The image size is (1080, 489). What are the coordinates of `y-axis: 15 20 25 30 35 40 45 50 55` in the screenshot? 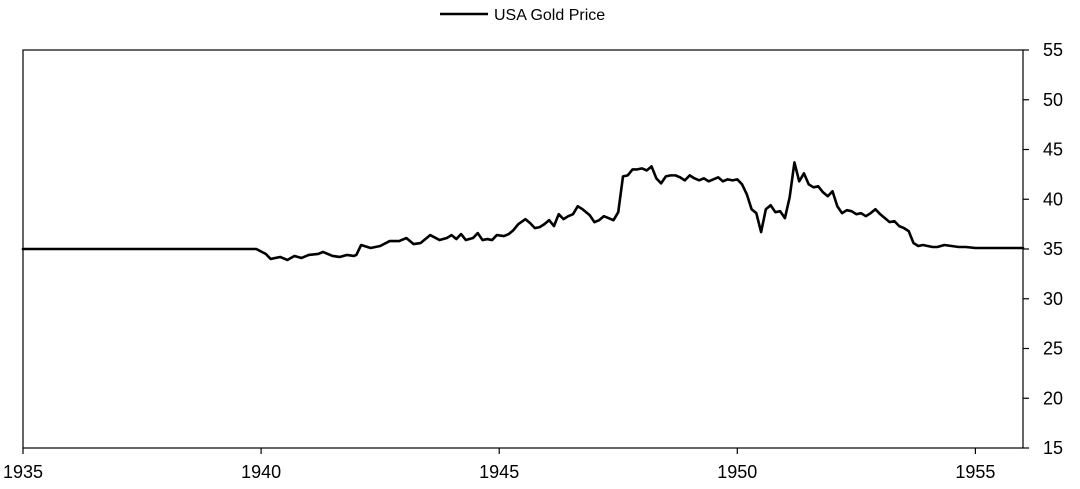 It's located at (1043, 249).